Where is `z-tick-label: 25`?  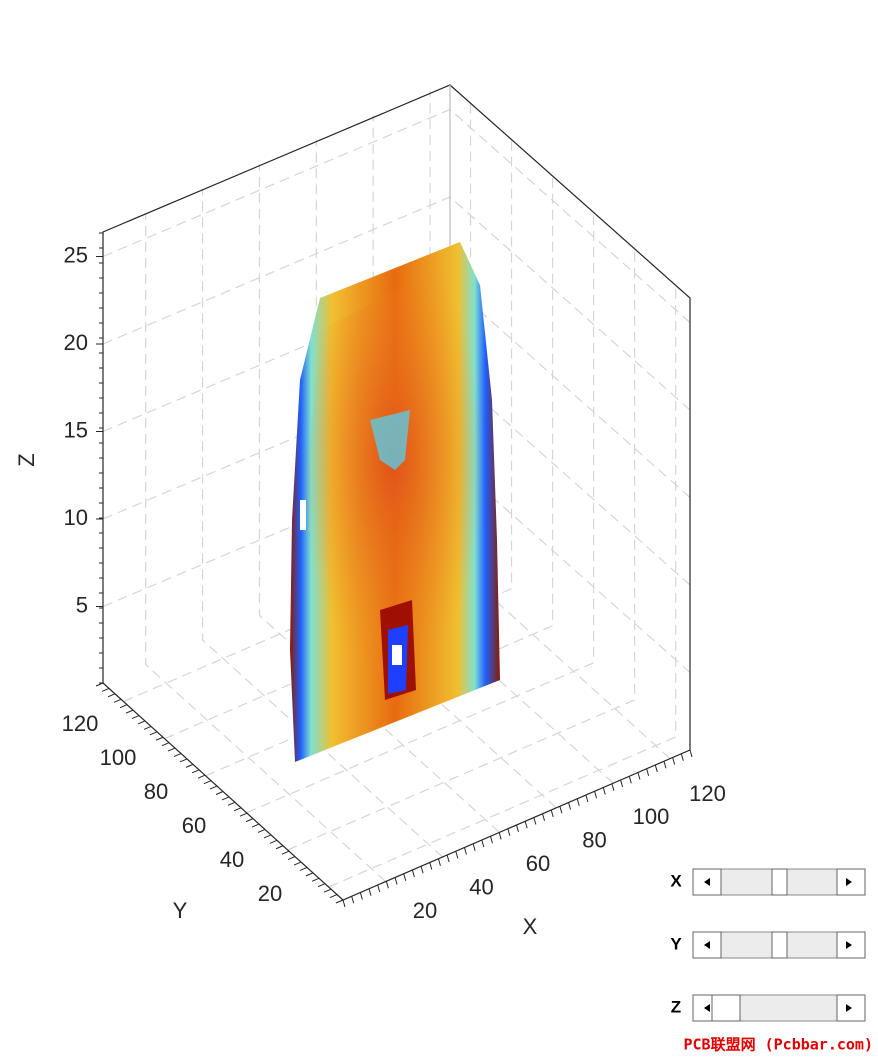
z-tick-label: 25 is located at coordinates (76, 254).